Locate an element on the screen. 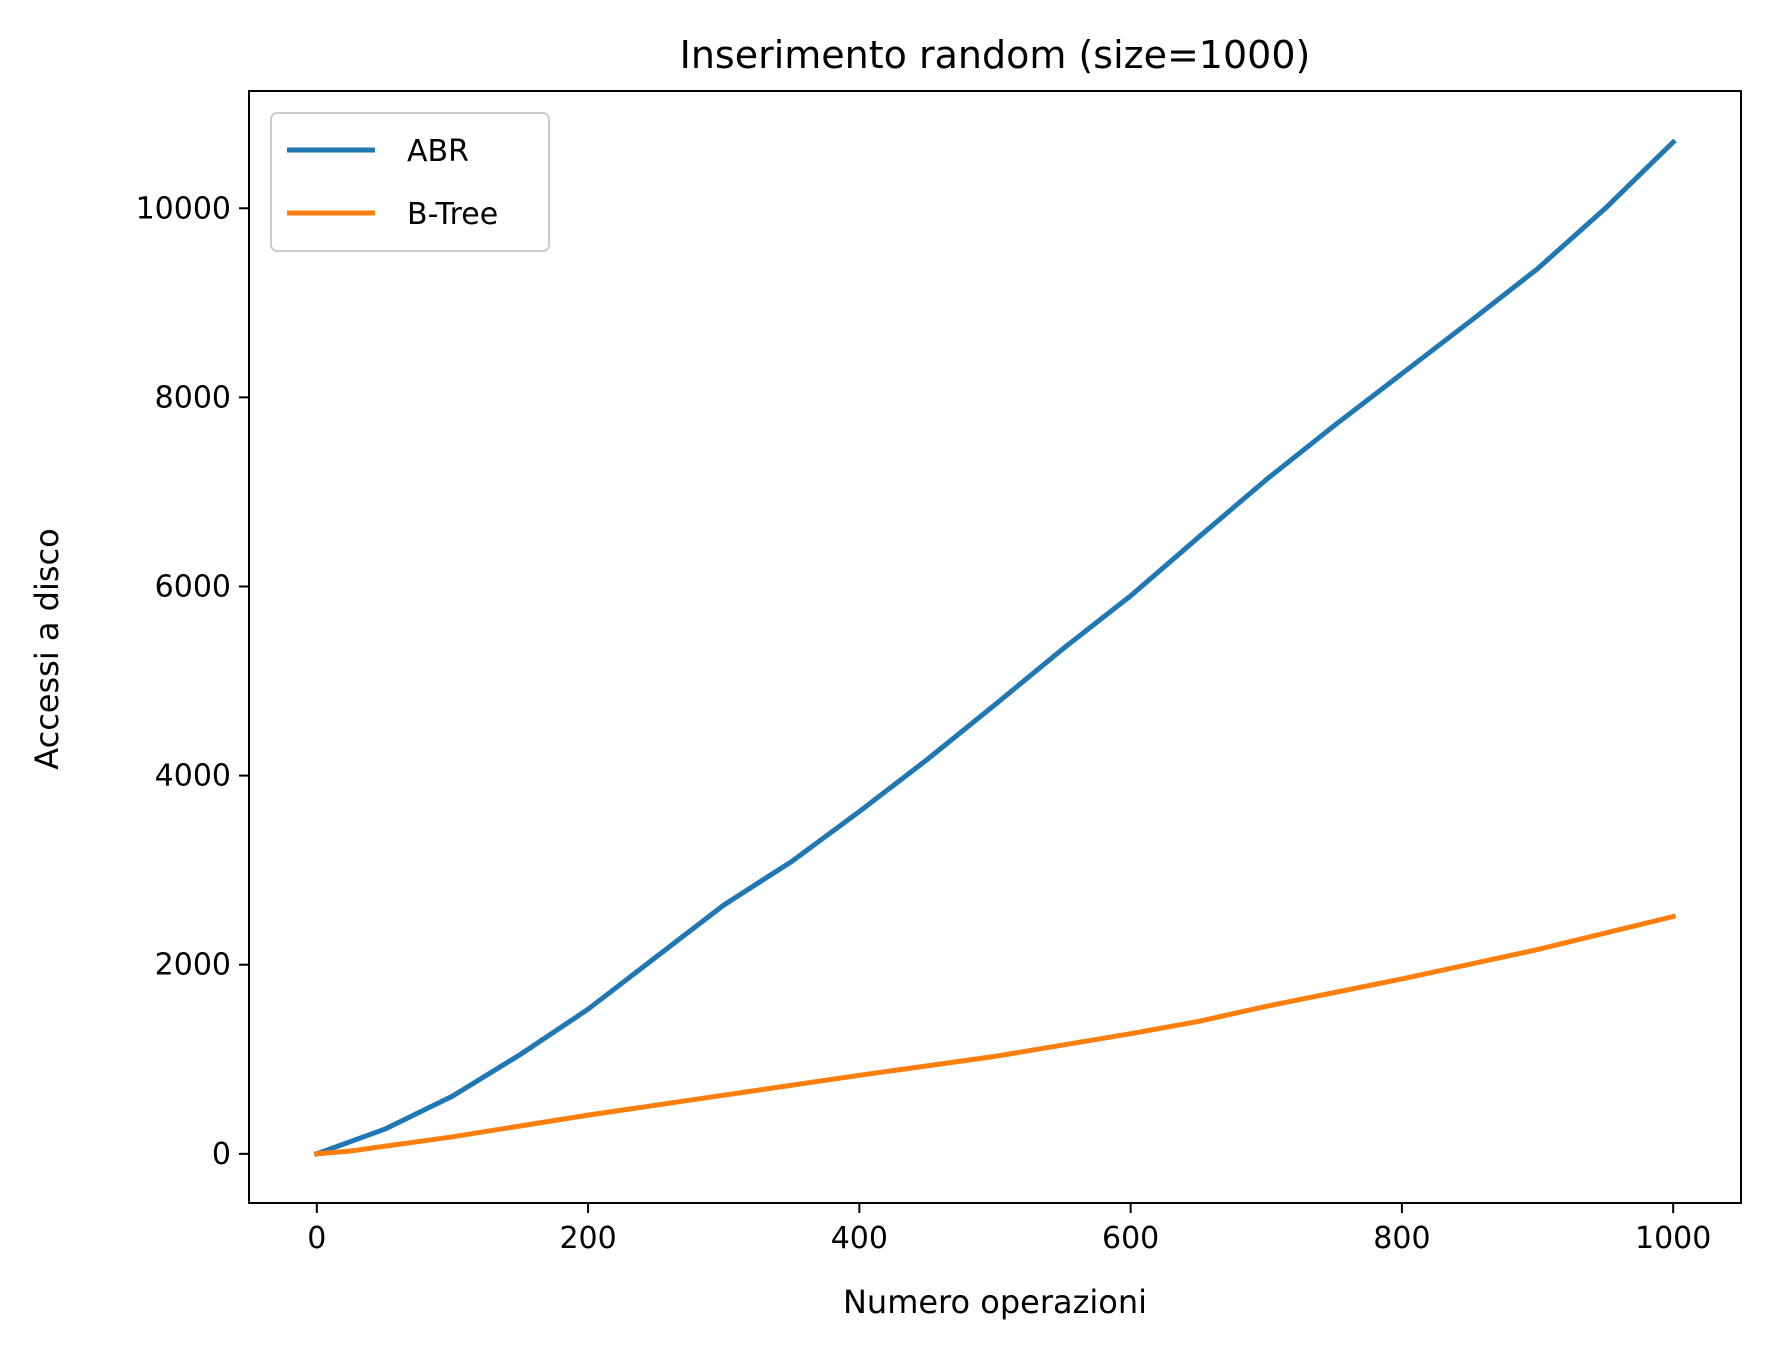  x-axis-ticks: 0 200 400 600 800 1000 is located at coordinates (1009, 1229).